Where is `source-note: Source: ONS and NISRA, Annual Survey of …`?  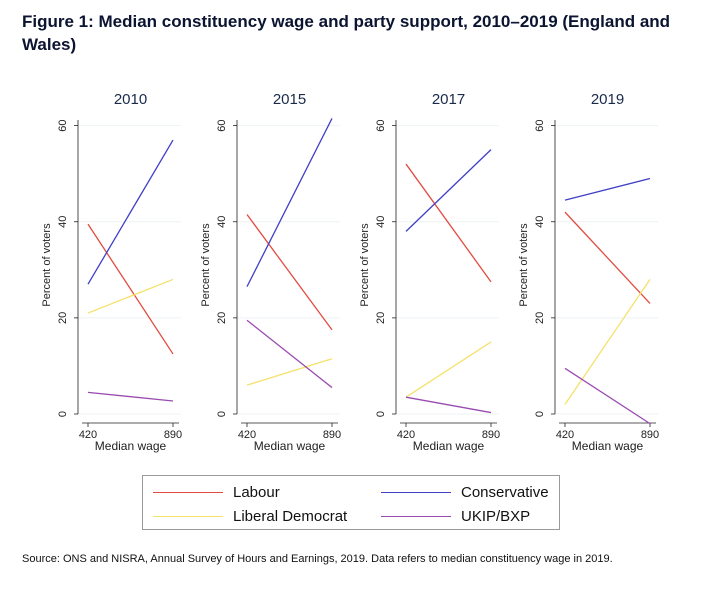 source-note: Source: ONS and NISRA, Annual Survey of … is located at coordinates (317, 559).